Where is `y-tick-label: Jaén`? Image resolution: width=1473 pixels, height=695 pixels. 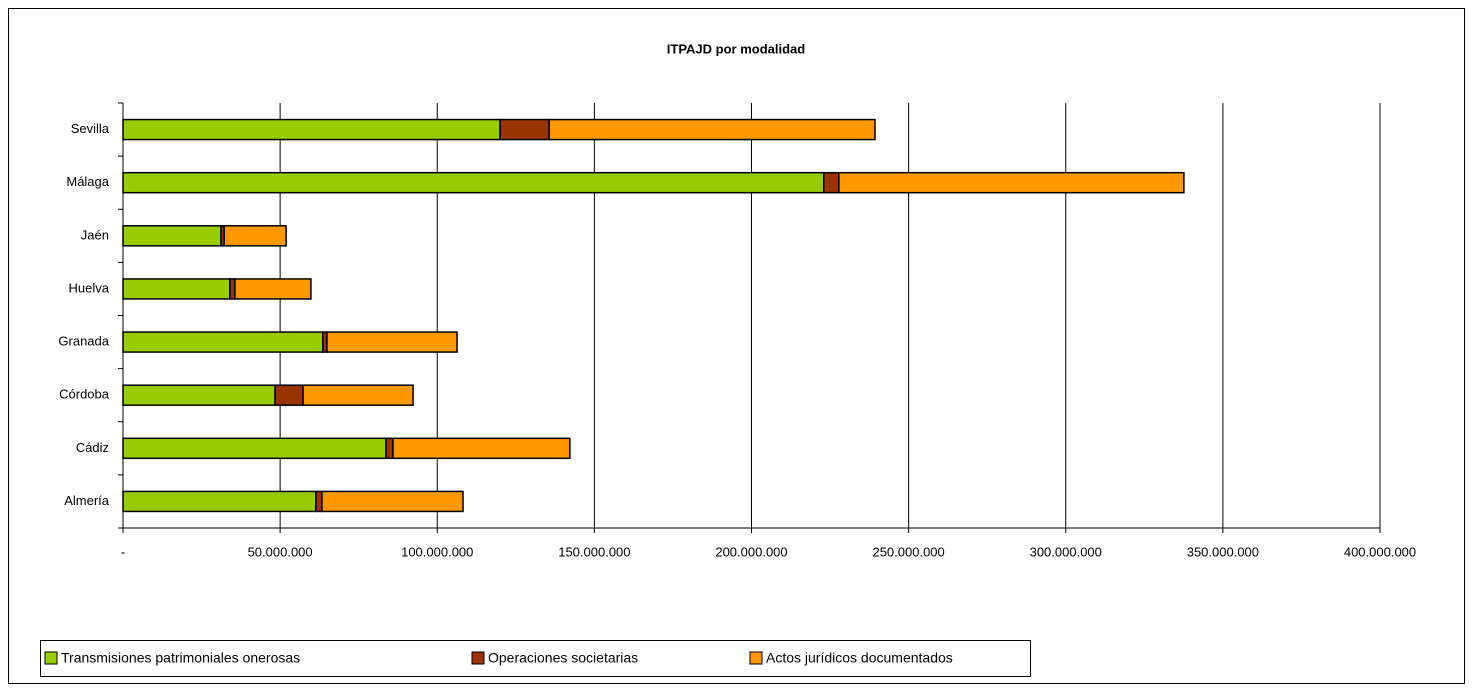 y-tick-label: Jaén is located at coordinates (95, 234).